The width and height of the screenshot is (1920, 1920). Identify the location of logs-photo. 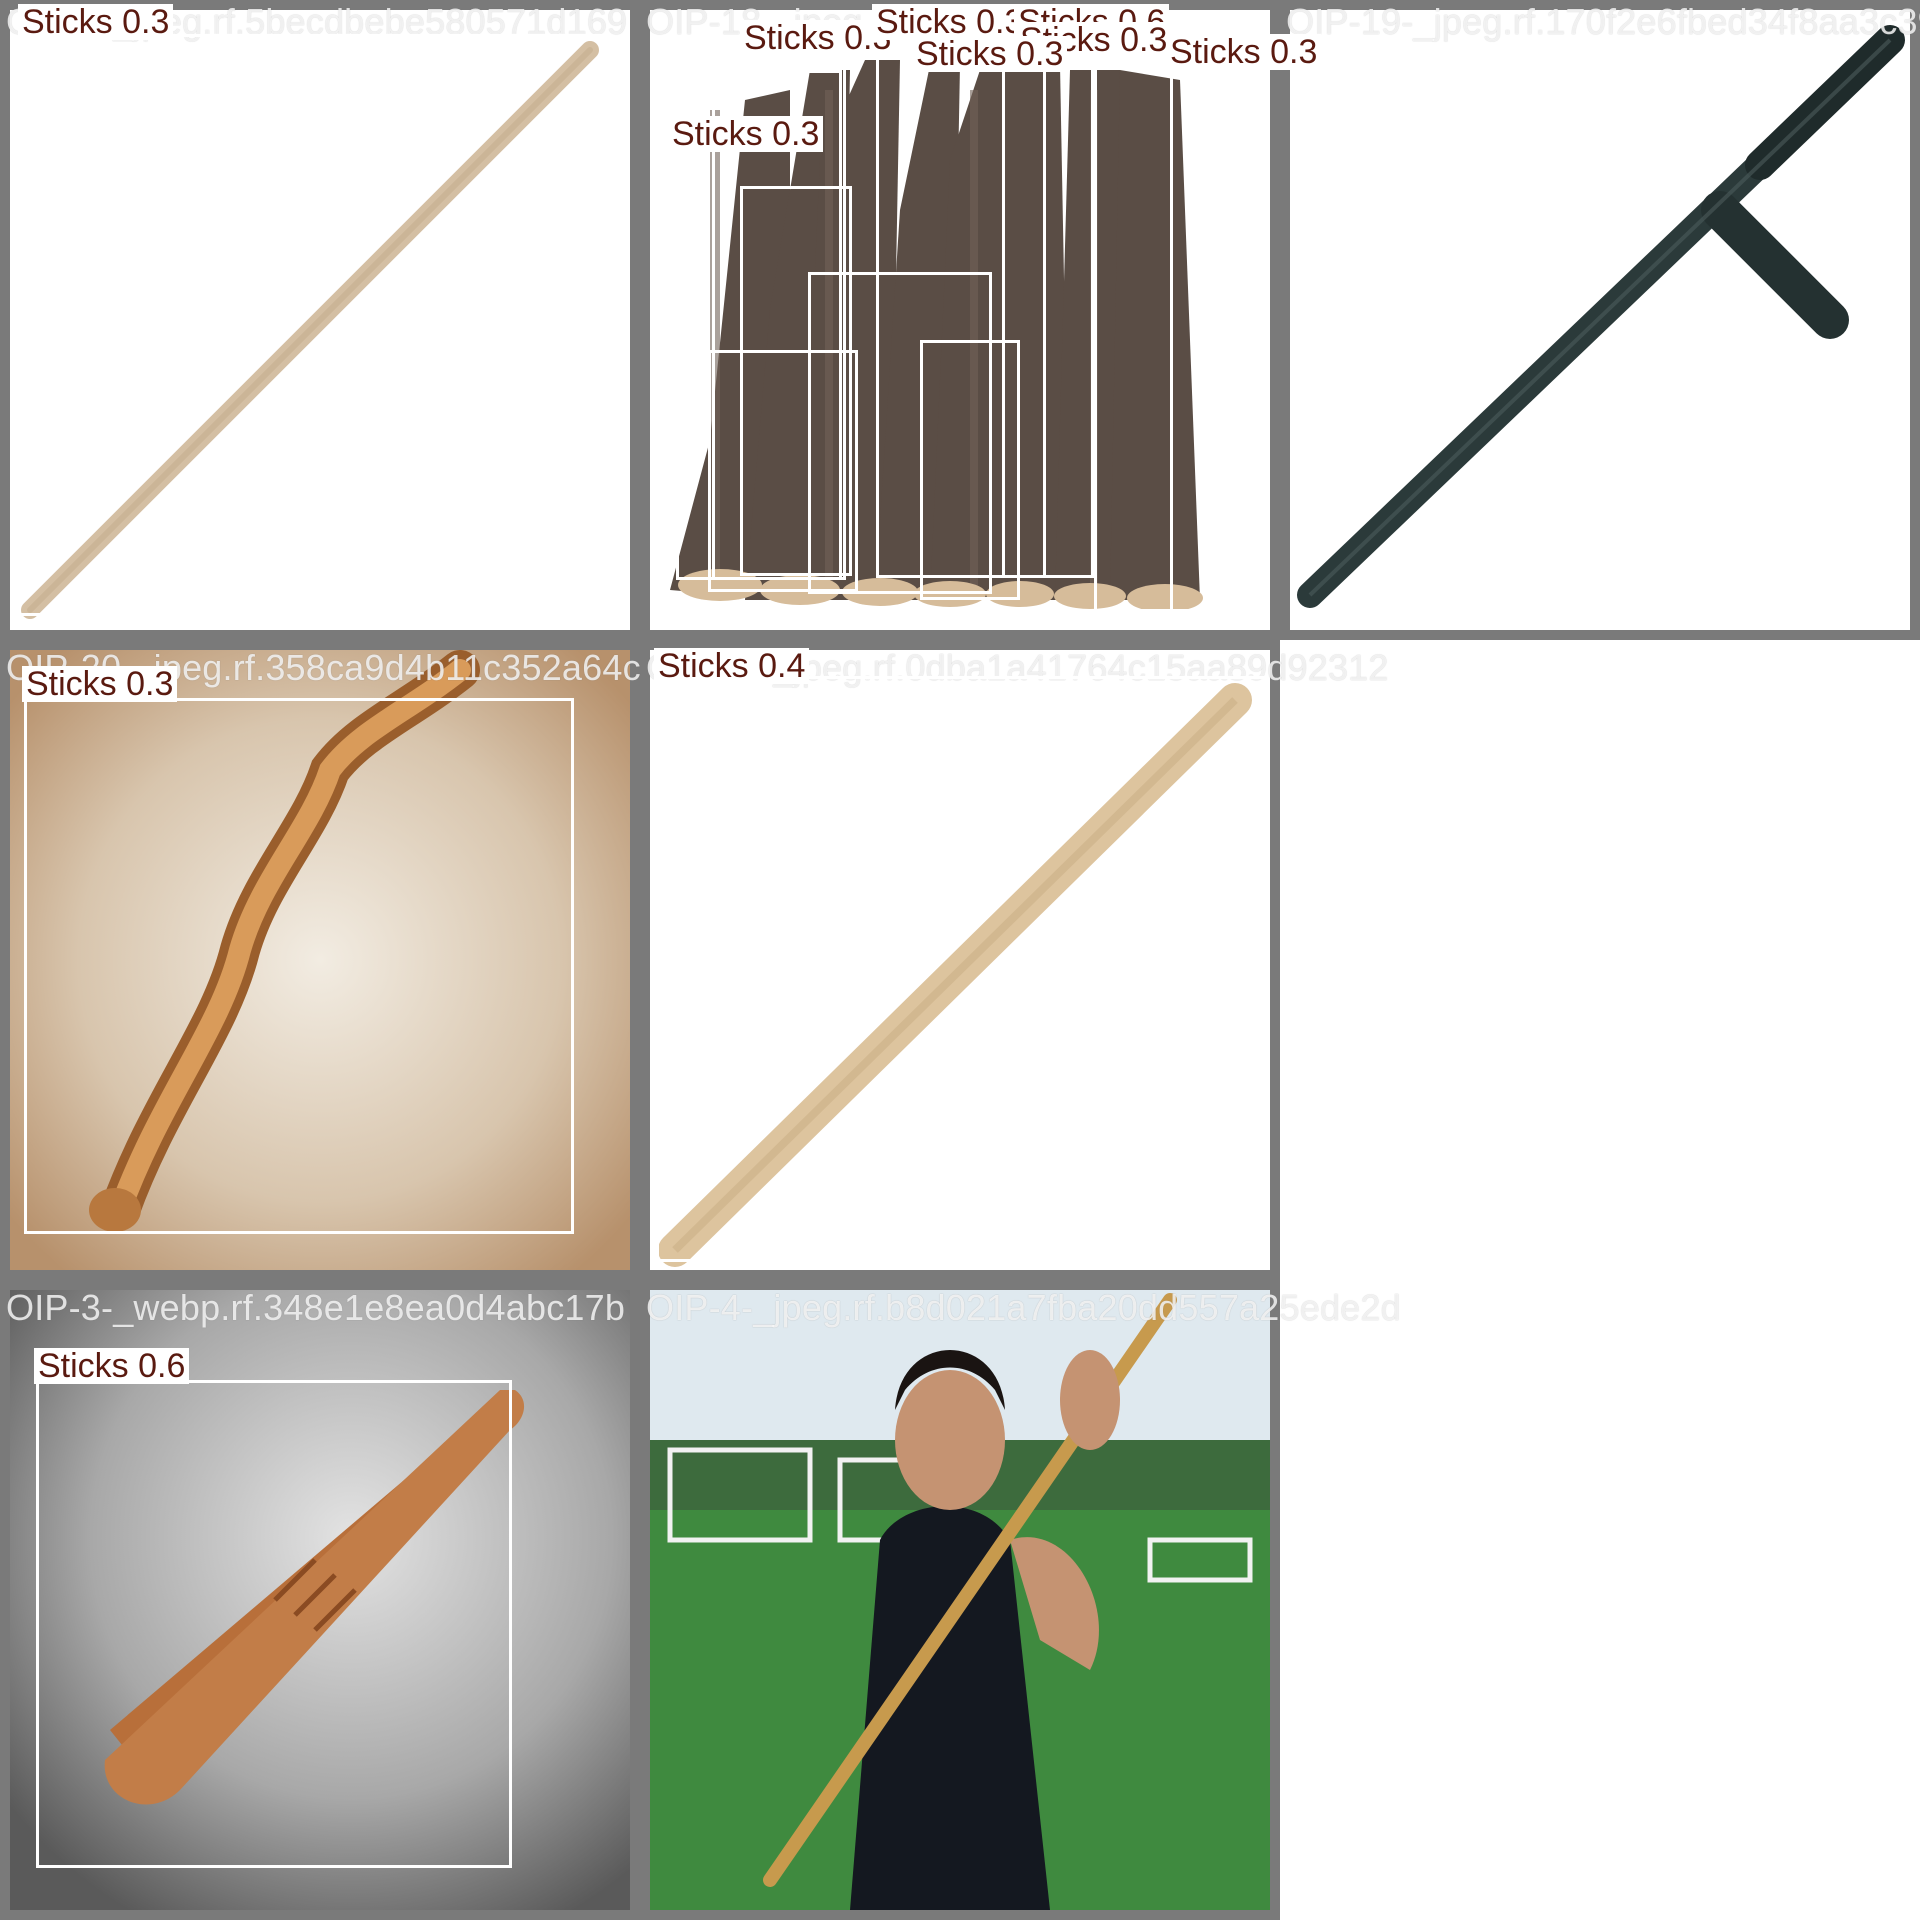
(960, 320).